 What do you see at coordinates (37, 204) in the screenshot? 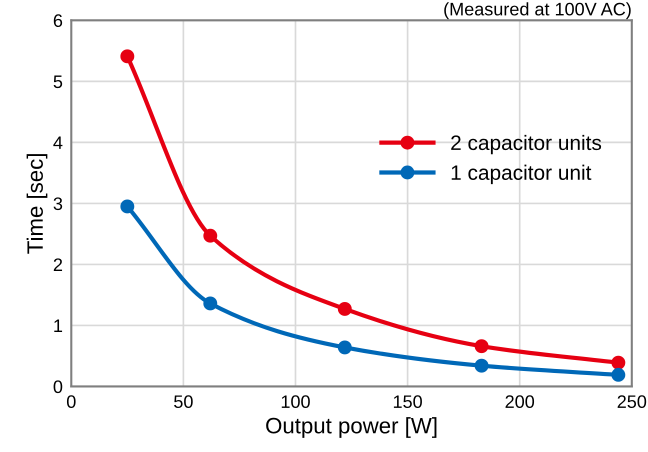
I see `y-axis-title: Time [sec]` at bounding box center [37, 204].